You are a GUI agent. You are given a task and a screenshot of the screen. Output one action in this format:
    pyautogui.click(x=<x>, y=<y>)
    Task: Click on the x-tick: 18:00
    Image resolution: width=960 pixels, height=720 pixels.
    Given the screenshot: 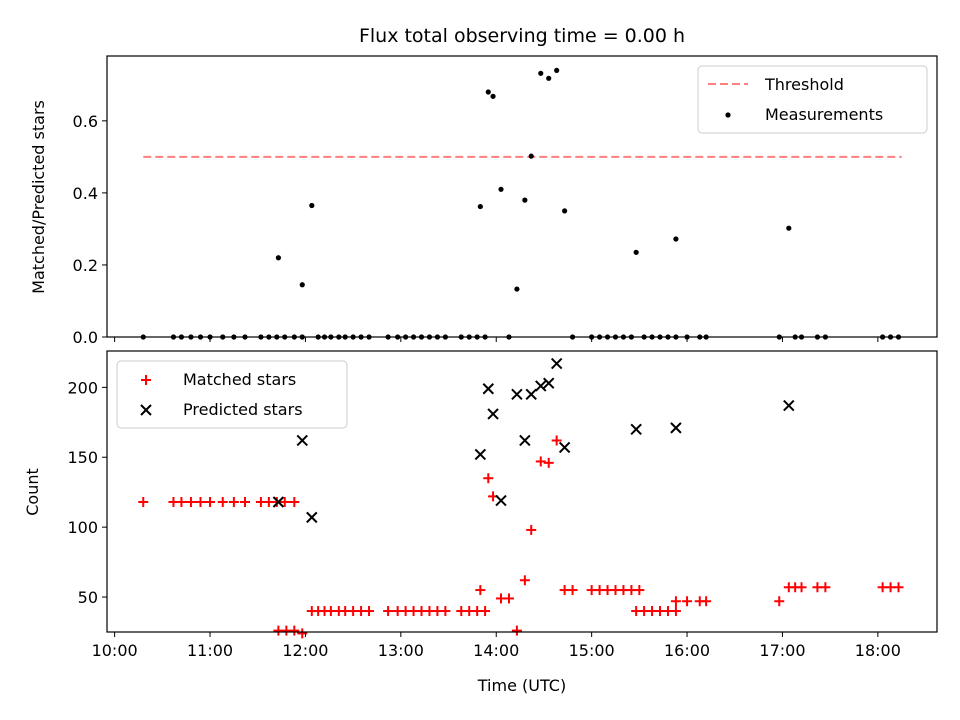 What is the action you would take?
    pyautogui.click(x=878, y=646)
    